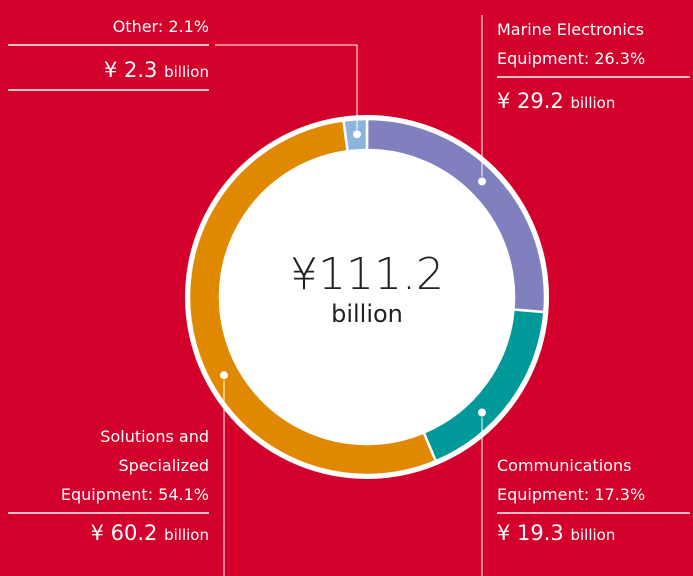 This screenshot has height=576, width=693. What do you see at coordinates (188, 26) in the screenshot?
I see `percent-label: 2.1%` at bounding box center [188, 26].